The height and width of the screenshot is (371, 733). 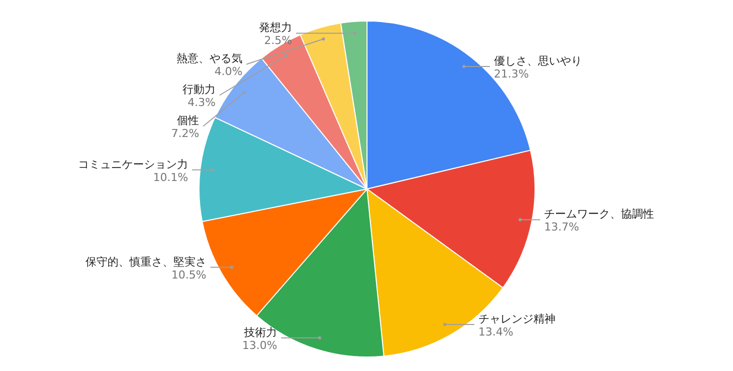 I want to click on data-label: 10.1%, so click(x=170, y=177).